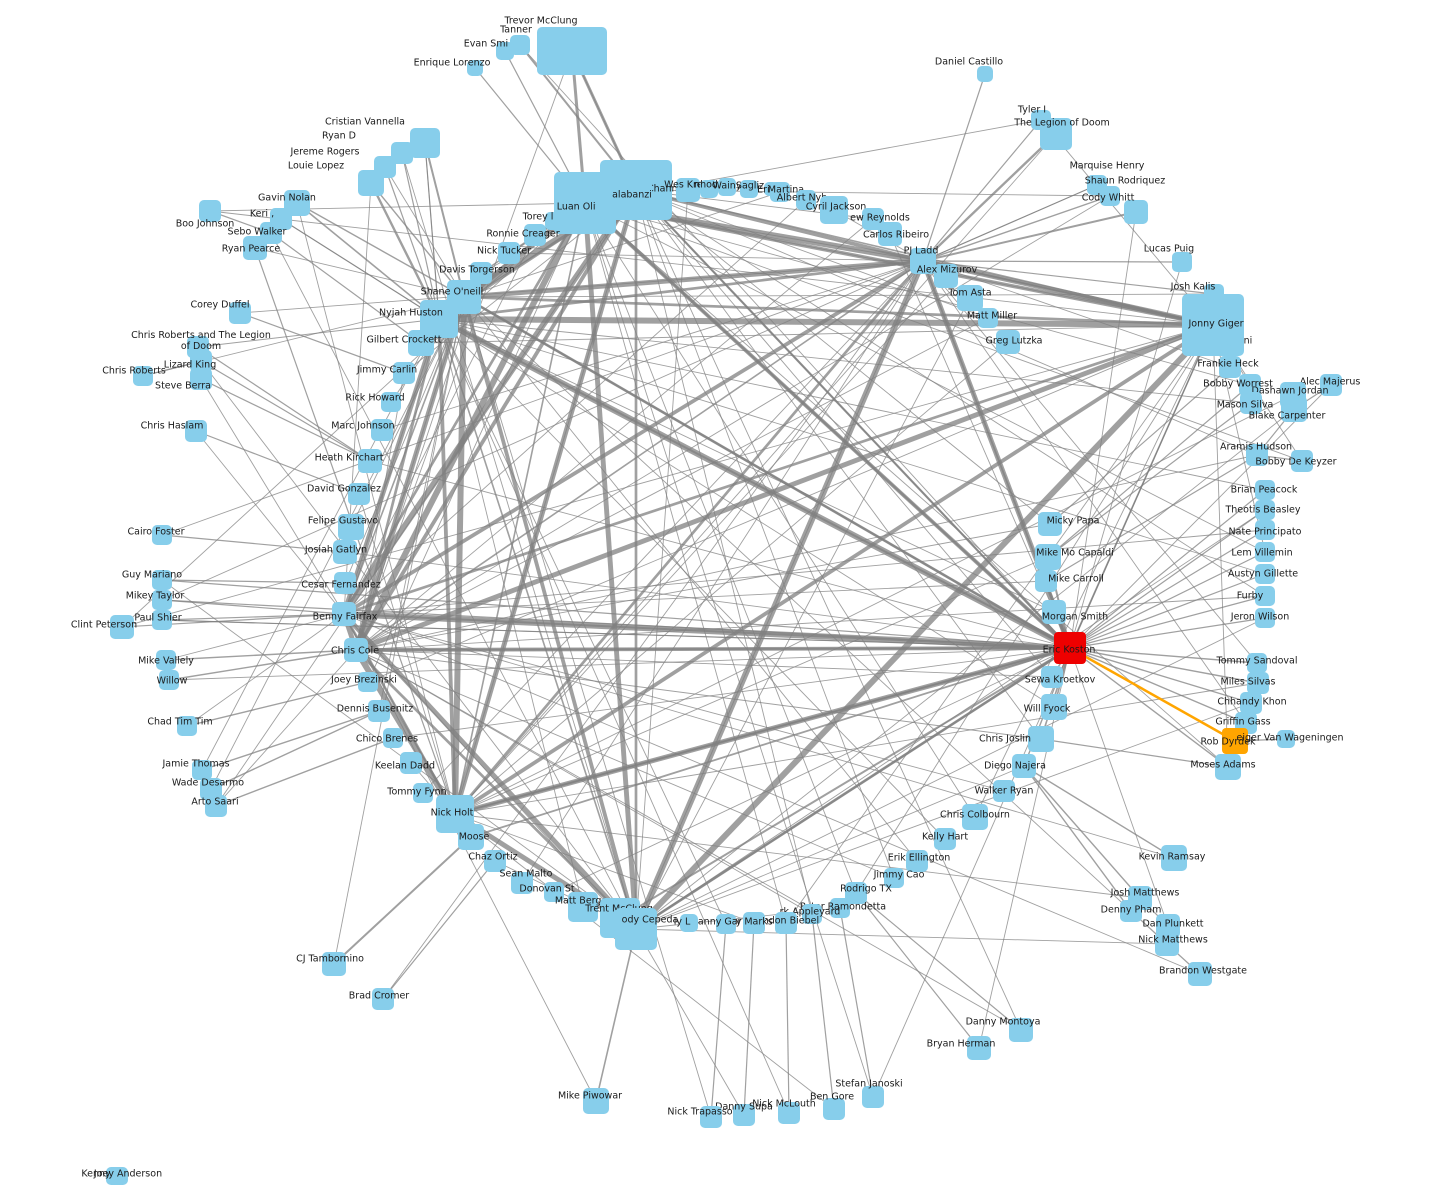 The width and height of the screenshot is (1440, 1200). I want to click on graph-node-tommy-sandoval, so click(1257, 663).